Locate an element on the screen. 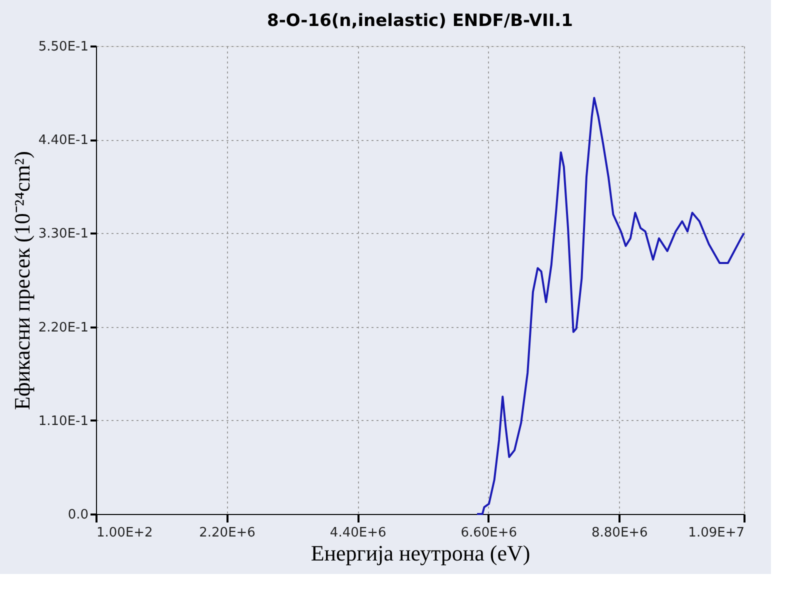 This screenshot has height=601, width=804. y-tick-label: 2.20E-1 is located at coordinates (63, 328).